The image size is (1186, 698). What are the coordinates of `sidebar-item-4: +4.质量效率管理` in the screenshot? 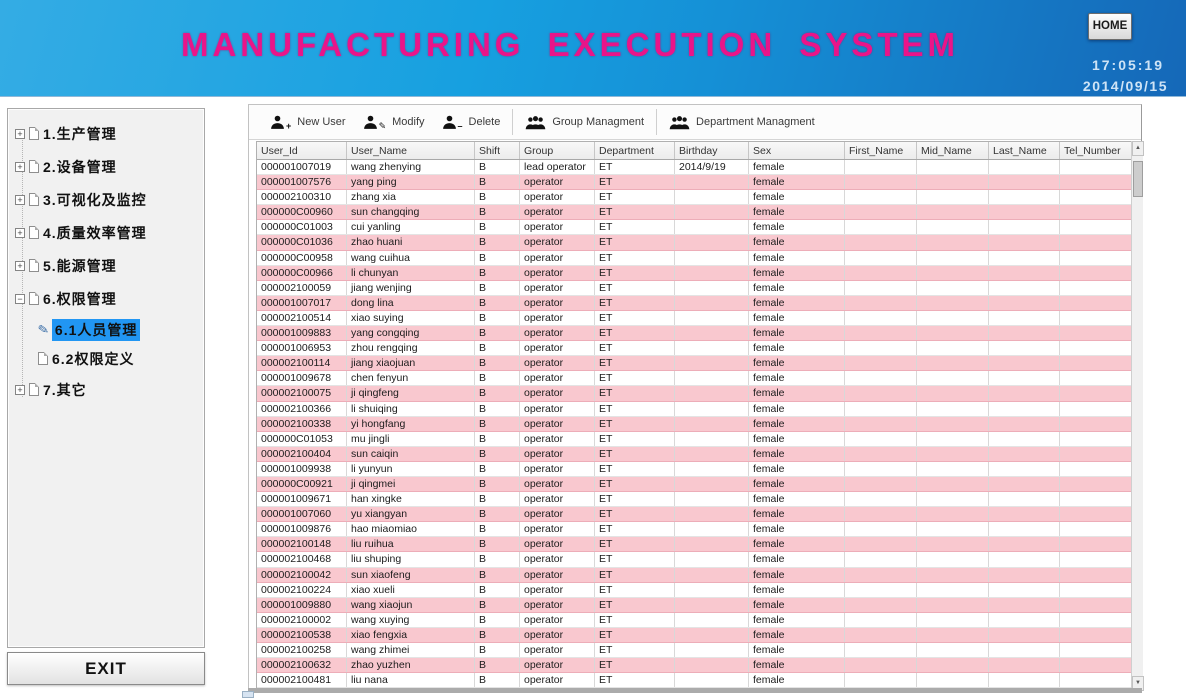 It's located at (106, 232).